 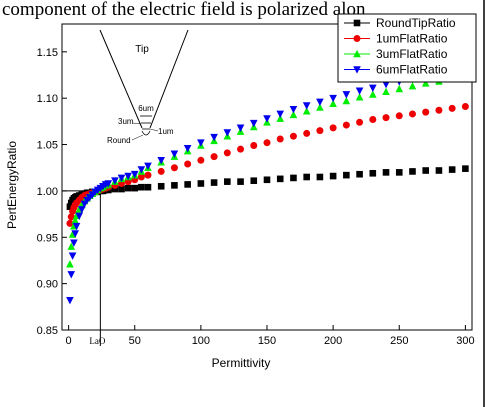 What do you see at coordinates (465, 341) in the screenshot?
I see `x-tick-label: 300` at bounding box center [465, 341].